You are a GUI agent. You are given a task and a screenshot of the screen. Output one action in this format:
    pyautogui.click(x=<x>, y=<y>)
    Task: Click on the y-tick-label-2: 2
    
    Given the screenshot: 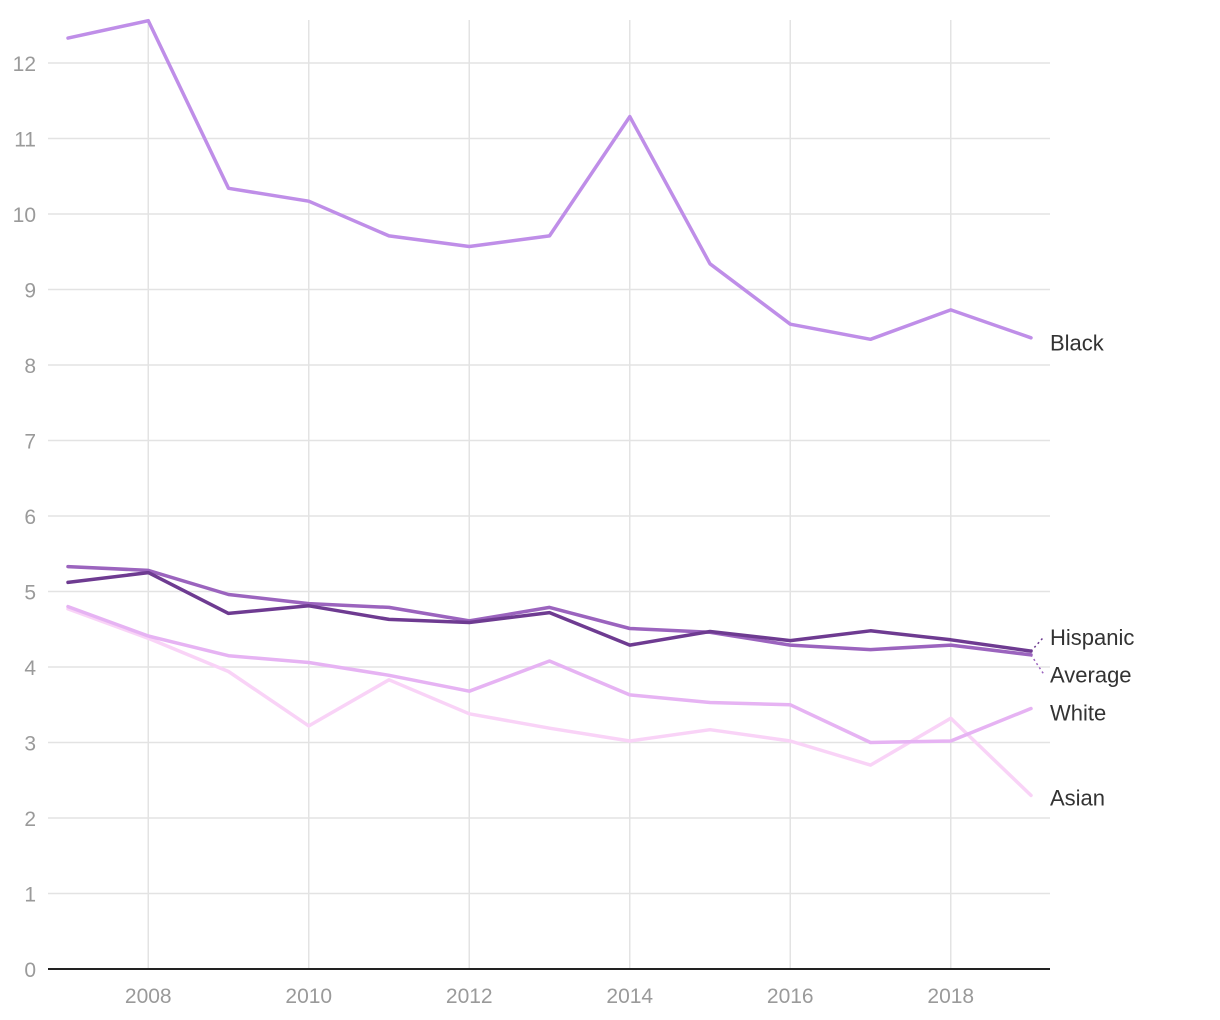 What is the action you would take?
    pyautogui.click(x=30, y=819)
    